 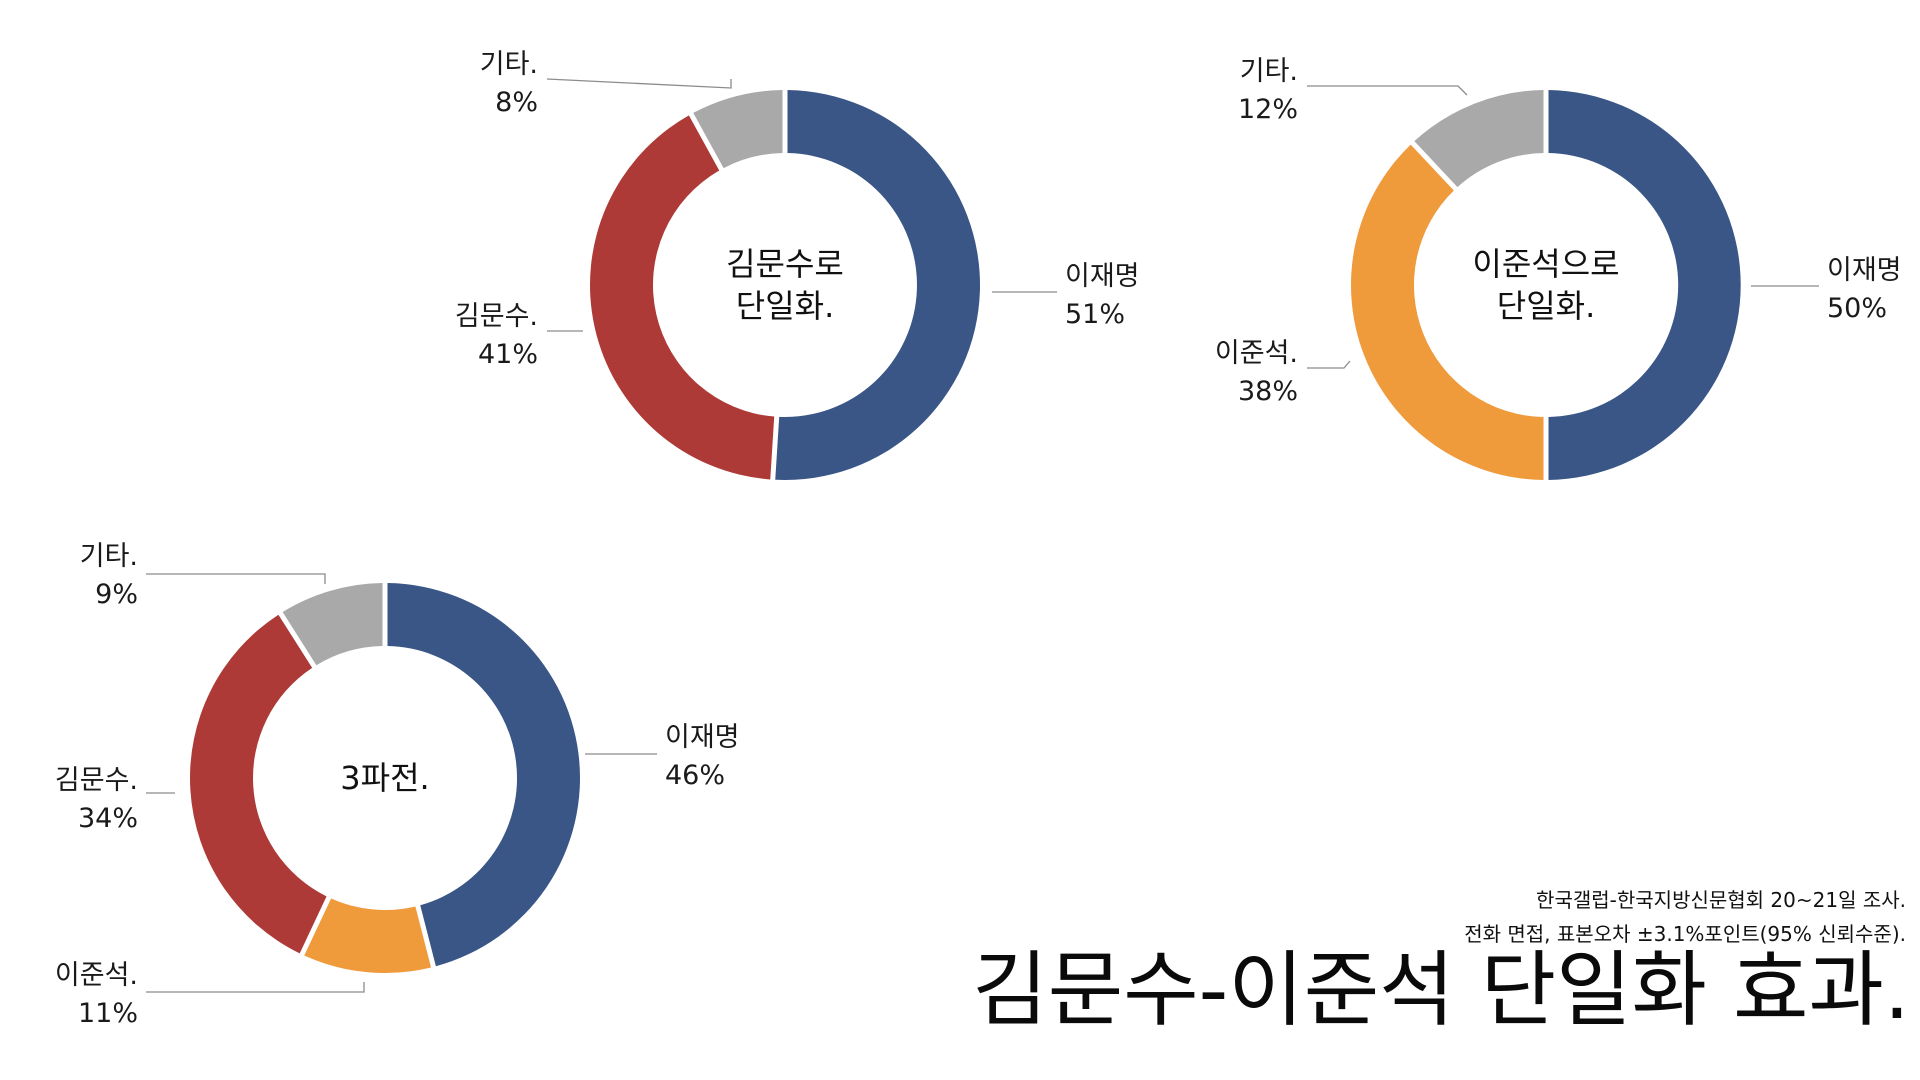 What do you see at coordinates (695, 775) in the screenshot?
I see `slice-value-label: 46%` at bounding box center [695, 775].